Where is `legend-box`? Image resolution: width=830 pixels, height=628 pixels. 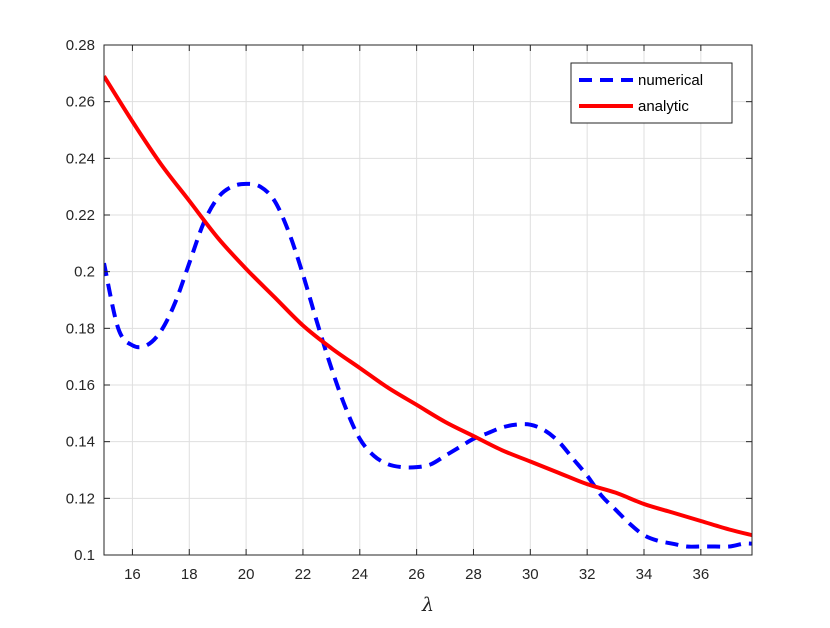 legend-box is located at coordinates (651, 93).